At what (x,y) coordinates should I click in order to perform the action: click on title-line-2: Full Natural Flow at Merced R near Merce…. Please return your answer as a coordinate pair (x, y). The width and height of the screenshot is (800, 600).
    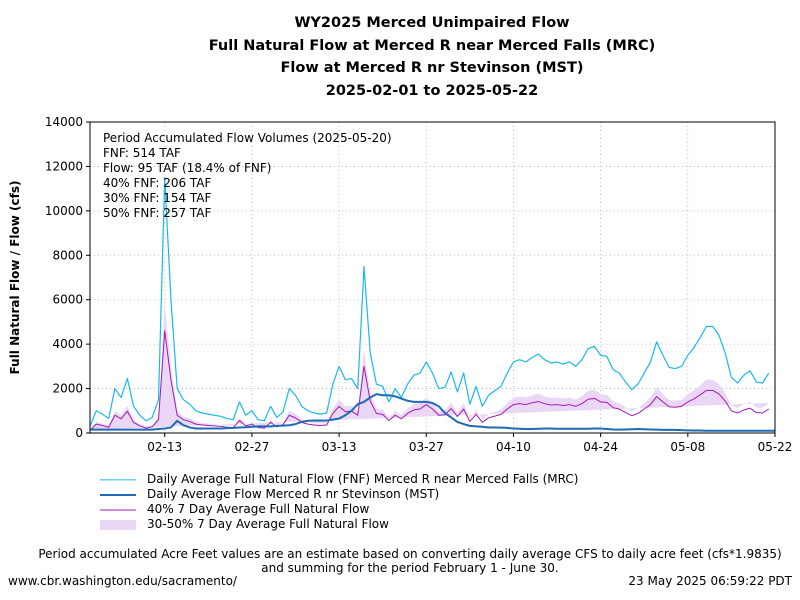
    Looking at the image, I should click on (432, 45).